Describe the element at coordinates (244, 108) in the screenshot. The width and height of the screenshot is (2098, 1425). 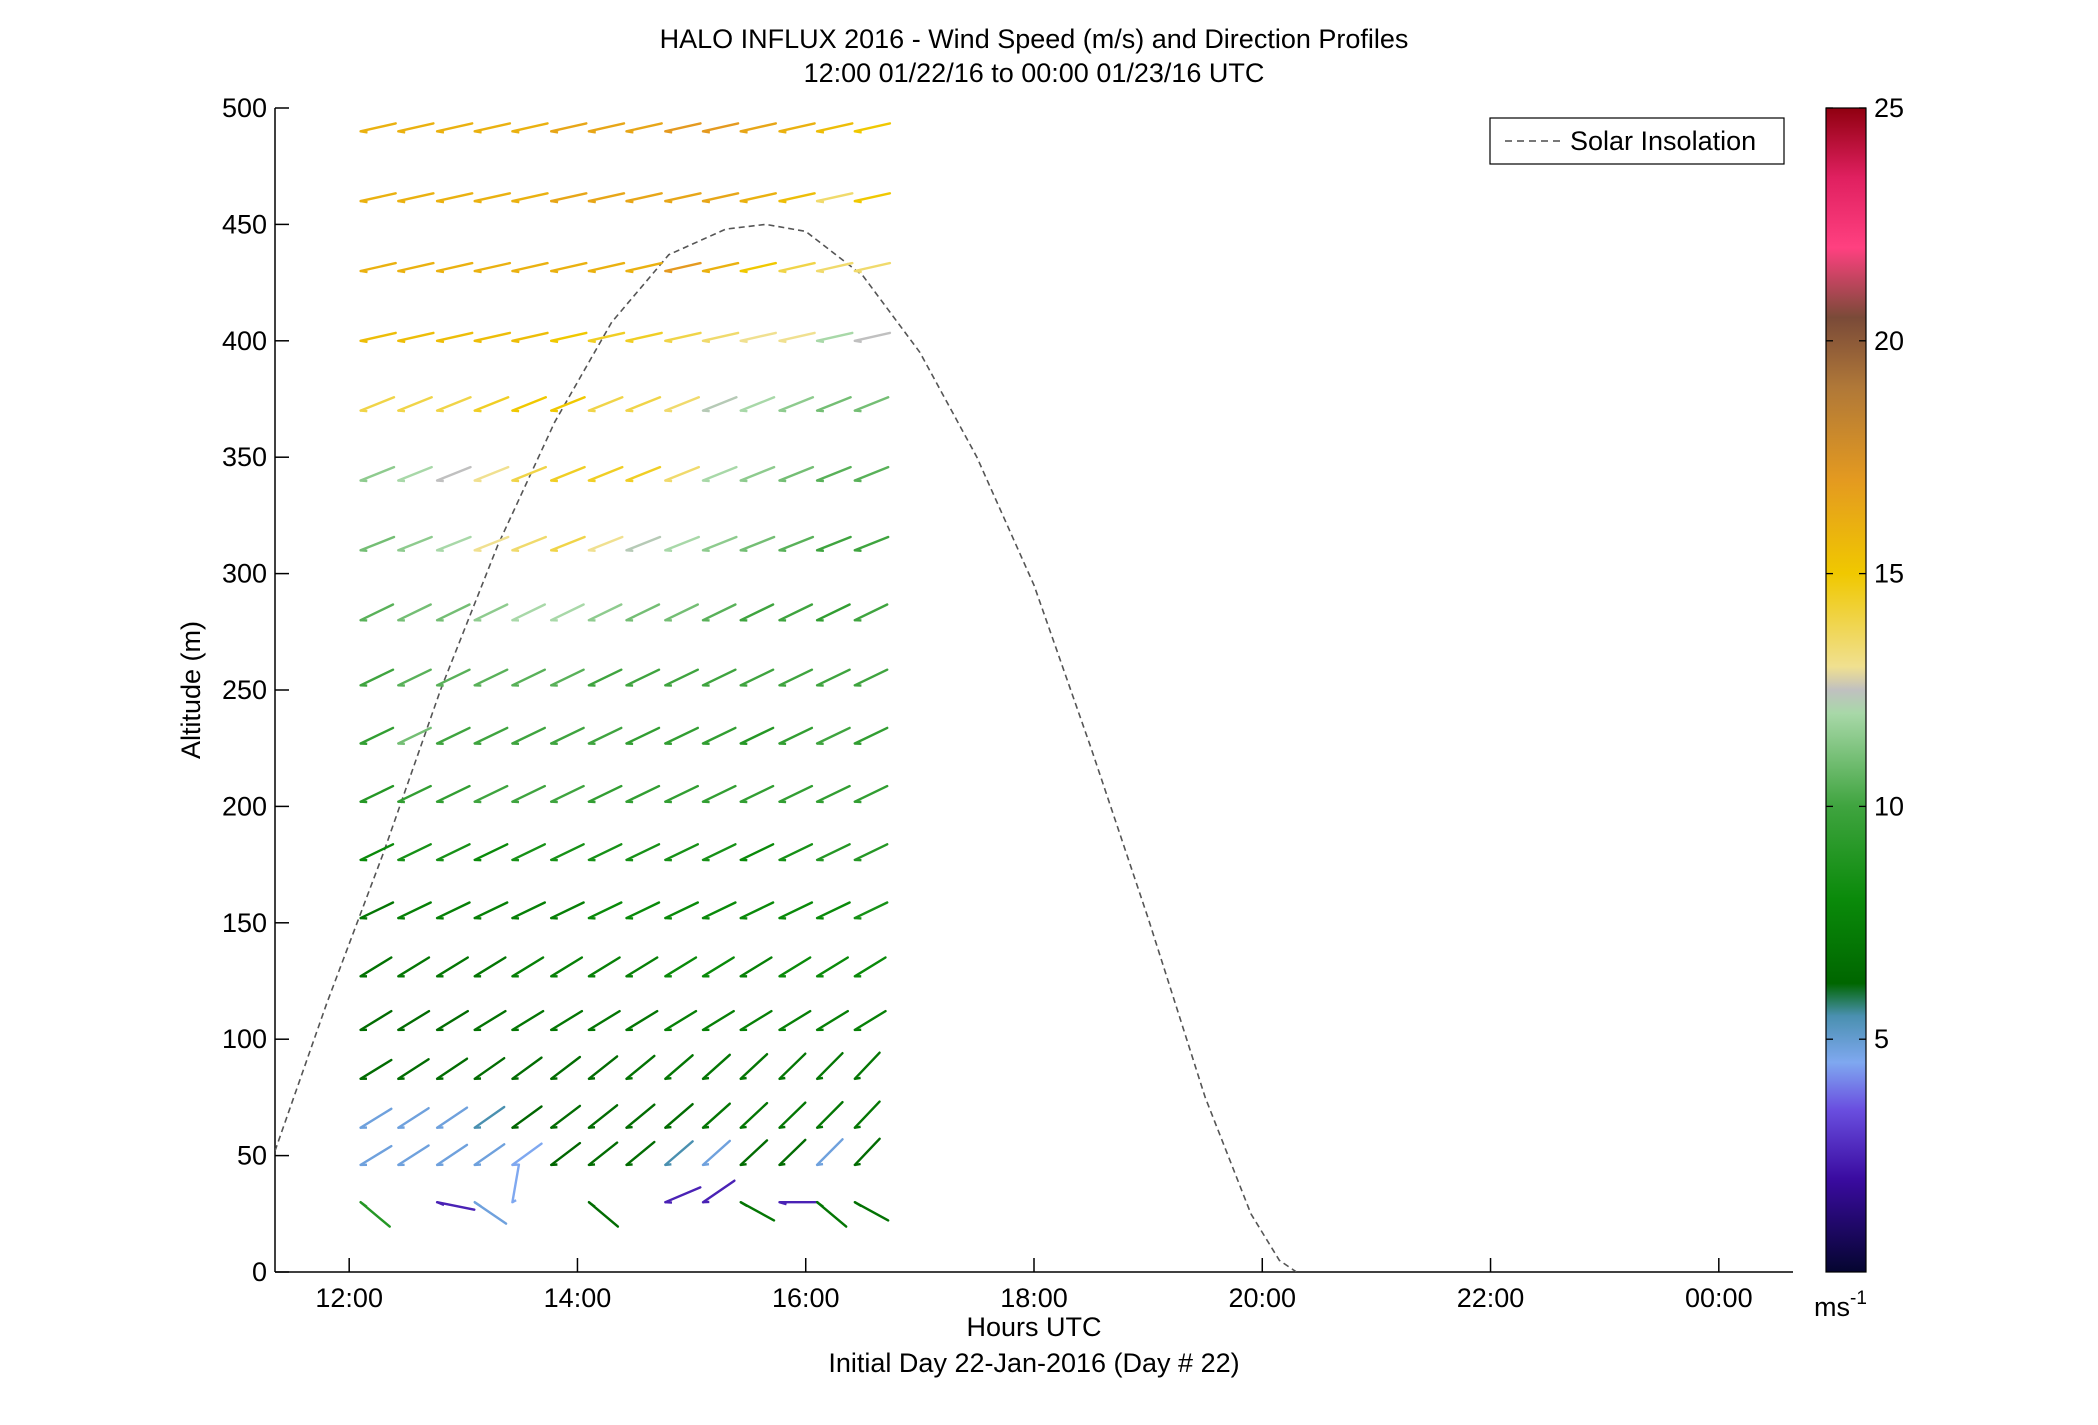
I see `y-tick-label: 500` at that location.